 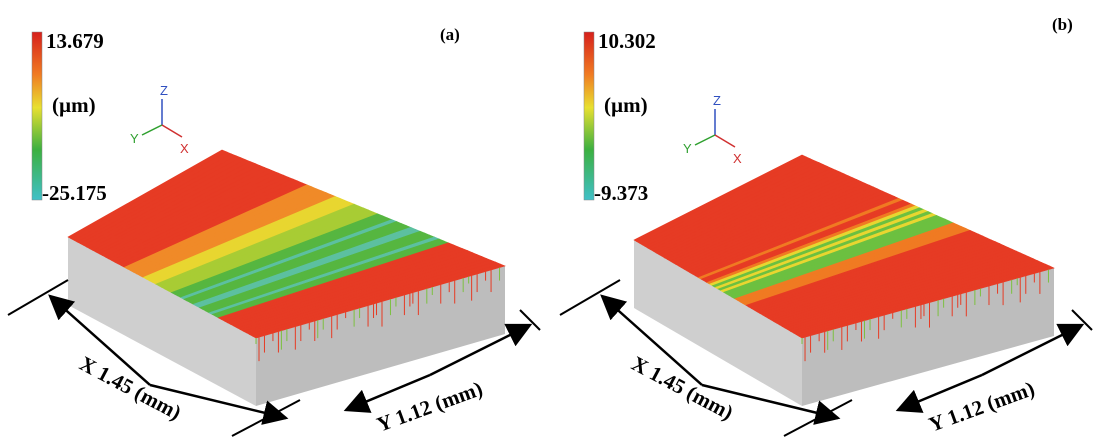 I want to click on panel-label: (b), so click(x=1062, y=24).